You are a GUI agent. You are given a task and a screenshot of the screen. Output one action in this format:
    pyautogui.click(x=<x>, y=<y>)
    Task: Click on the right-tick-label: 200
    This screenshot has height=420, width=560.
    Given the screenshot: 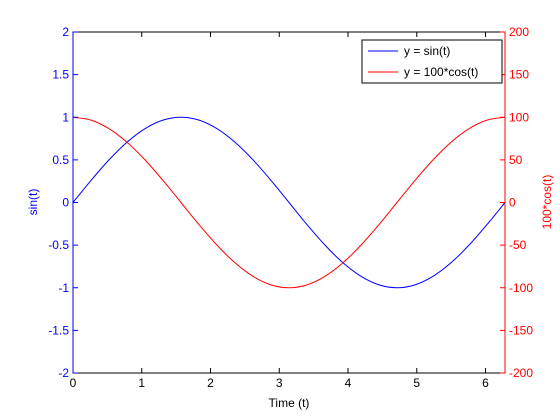 What is the action you would take?
    pyautogui.click(x=519, y=32)
    